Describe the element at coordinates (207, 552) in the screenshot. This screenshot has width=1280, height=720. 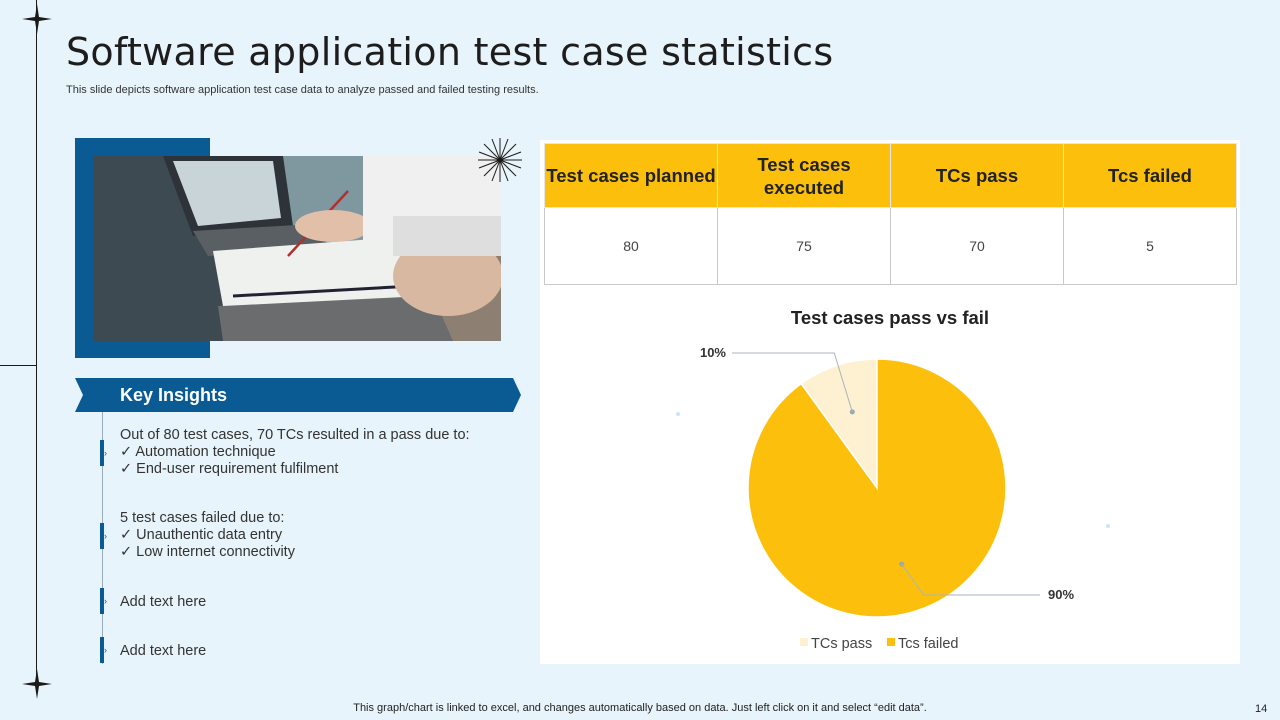
I see `insight-check-item: ✓ Low internet connectivity` at that location.